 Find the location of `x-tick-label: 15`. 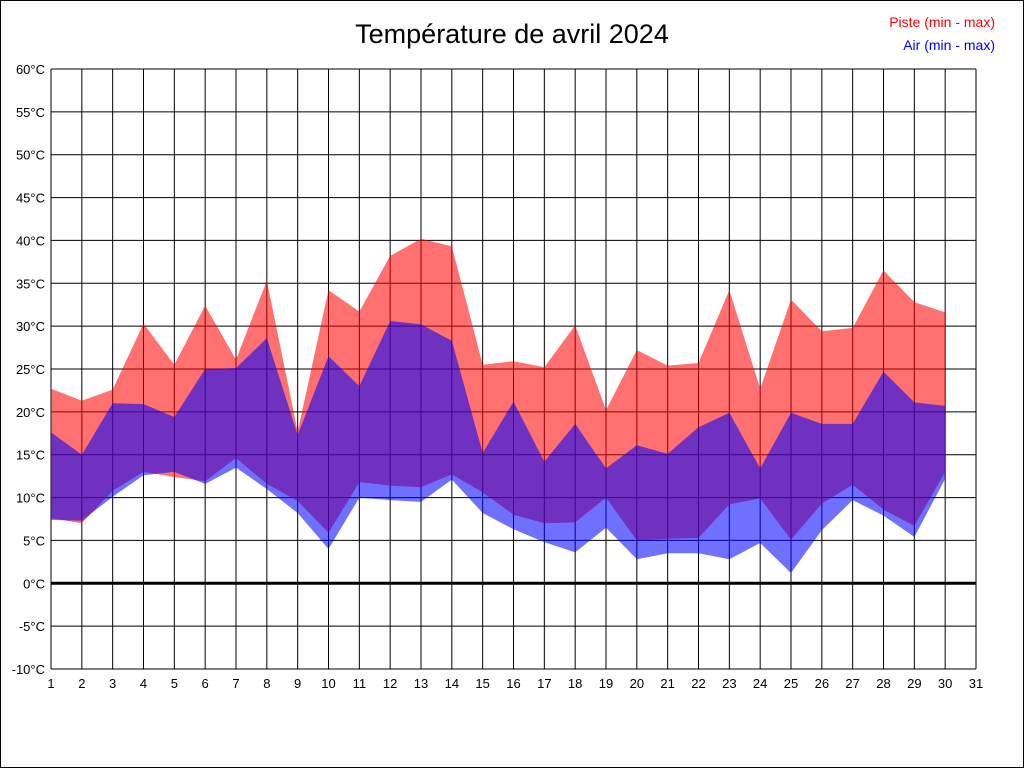

x-tick-label: 15 is located at coordinates (482, 683).